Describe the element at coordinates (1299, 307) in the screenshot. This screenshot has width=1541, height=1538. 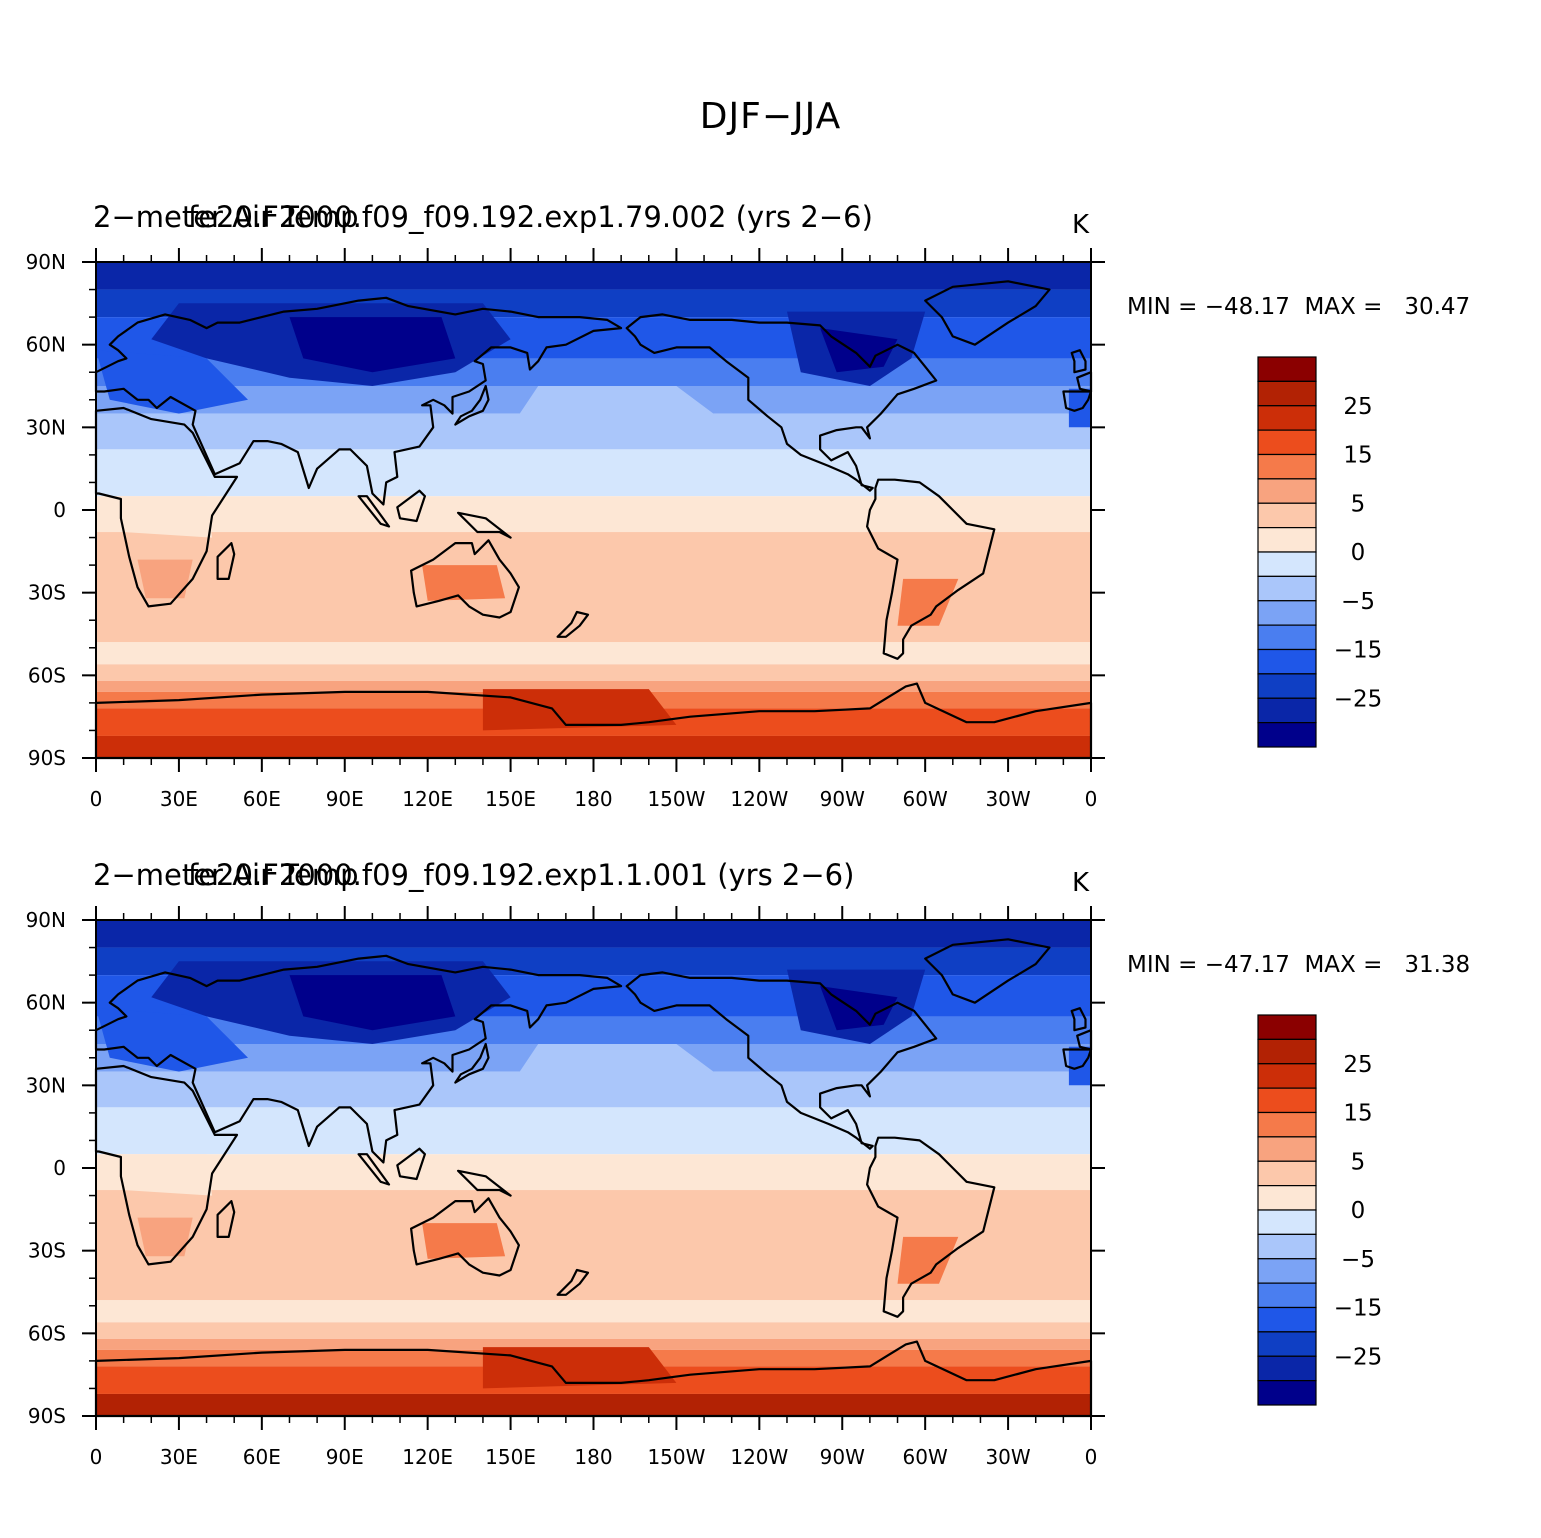
I see `panel-1-minmax: MIN = −48.17 MAX = 30.47` at that location.